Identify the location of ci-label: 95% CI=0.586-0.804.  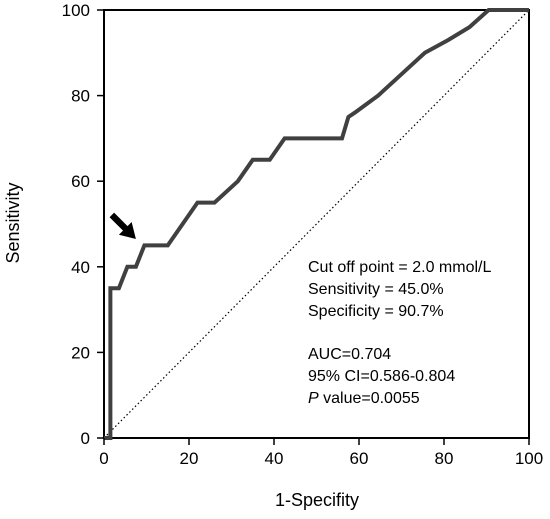
(381, 376).